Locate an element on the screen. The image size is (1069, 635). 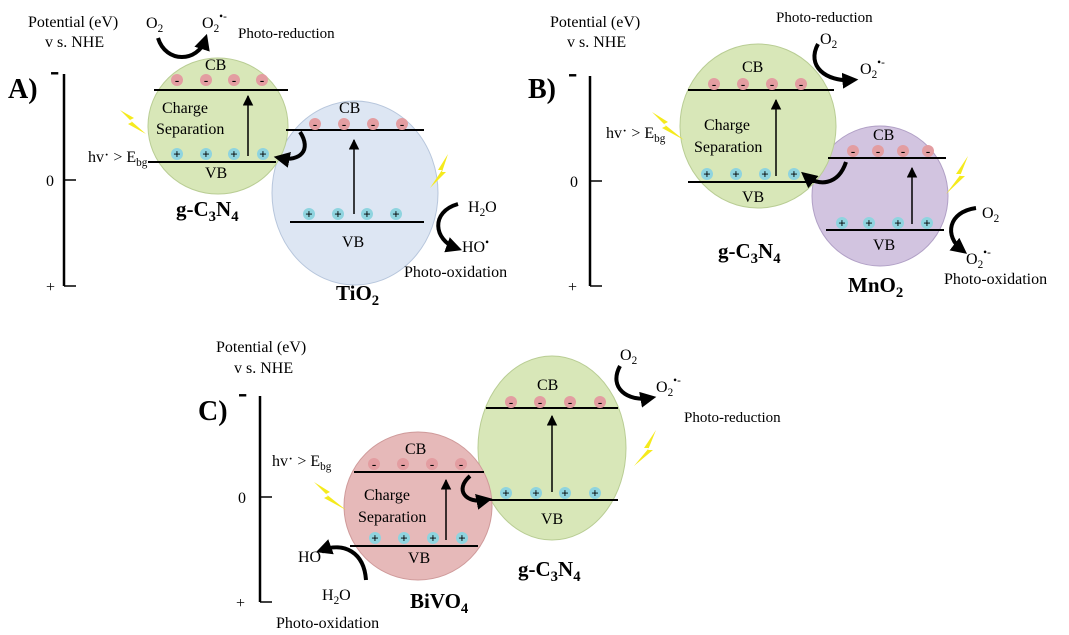
panel-a-separation-label: Separation is located at coordinates (190, 129).